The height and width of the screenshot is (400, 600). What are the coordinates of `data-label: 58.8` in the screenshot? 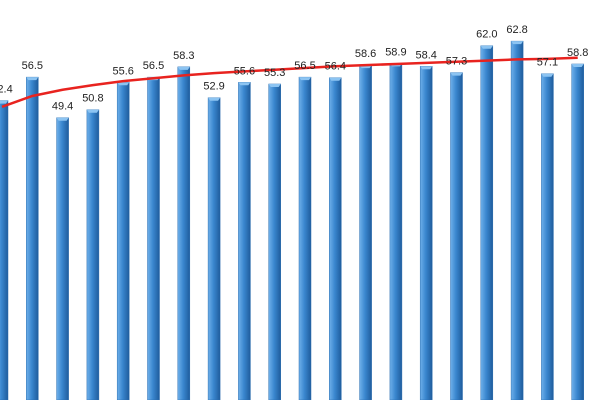 It's located at (577, 53).